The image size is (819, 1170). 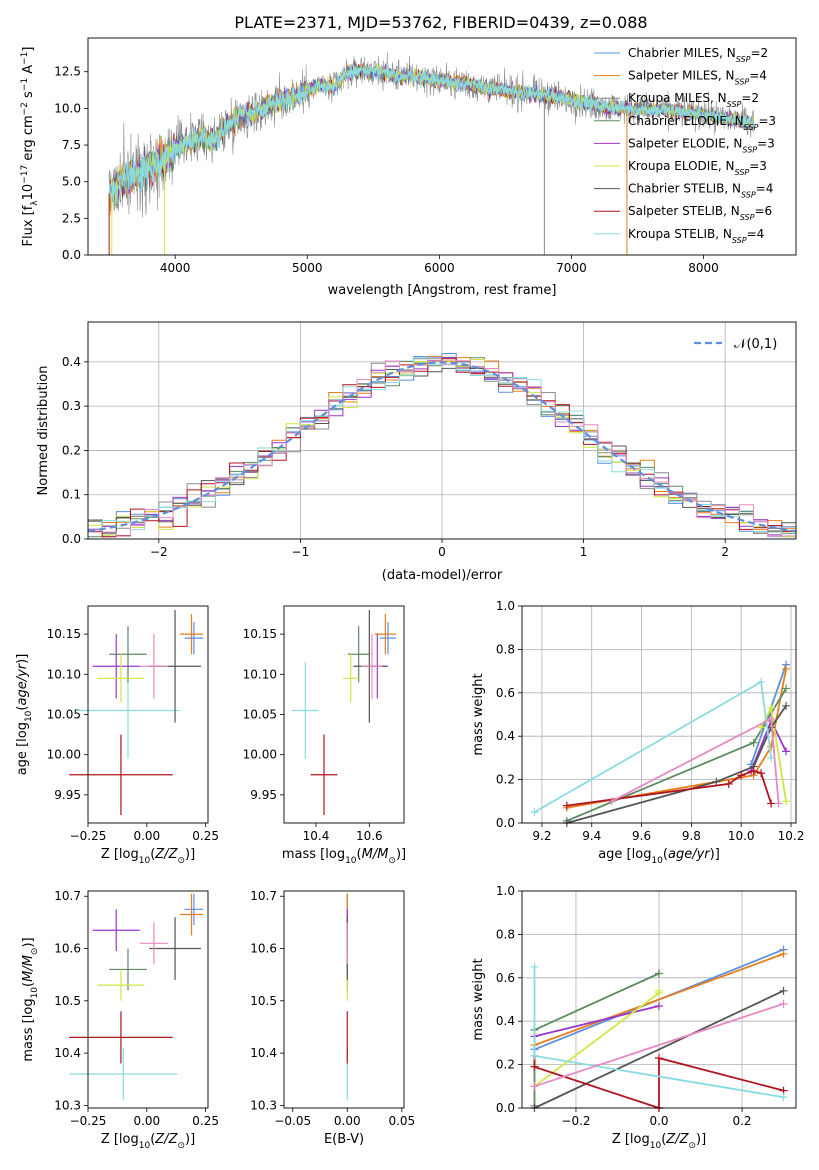 What do you see at coordinates (205, 836) in the screenshot?
I see `x-tick-label: 0.25` at bounding box center [205, 836].